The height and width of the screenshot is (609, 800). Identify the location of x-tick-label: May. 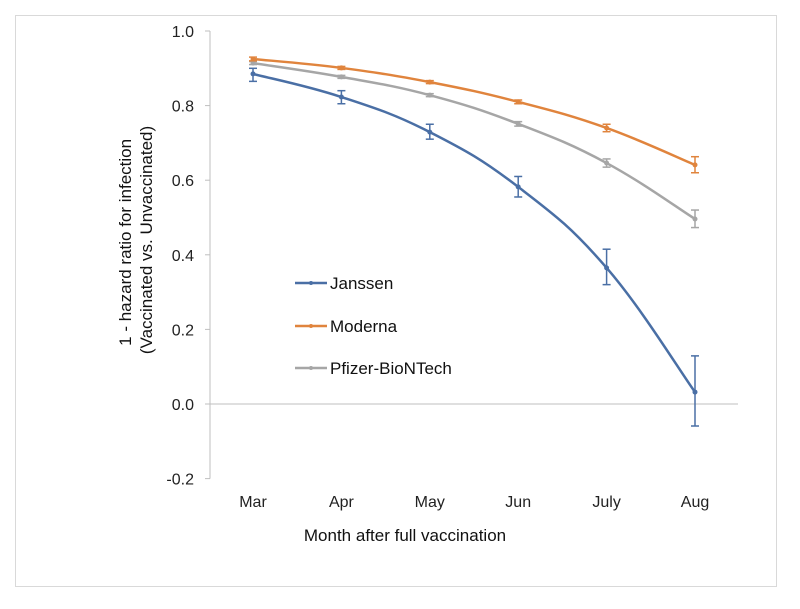
(430, 502).